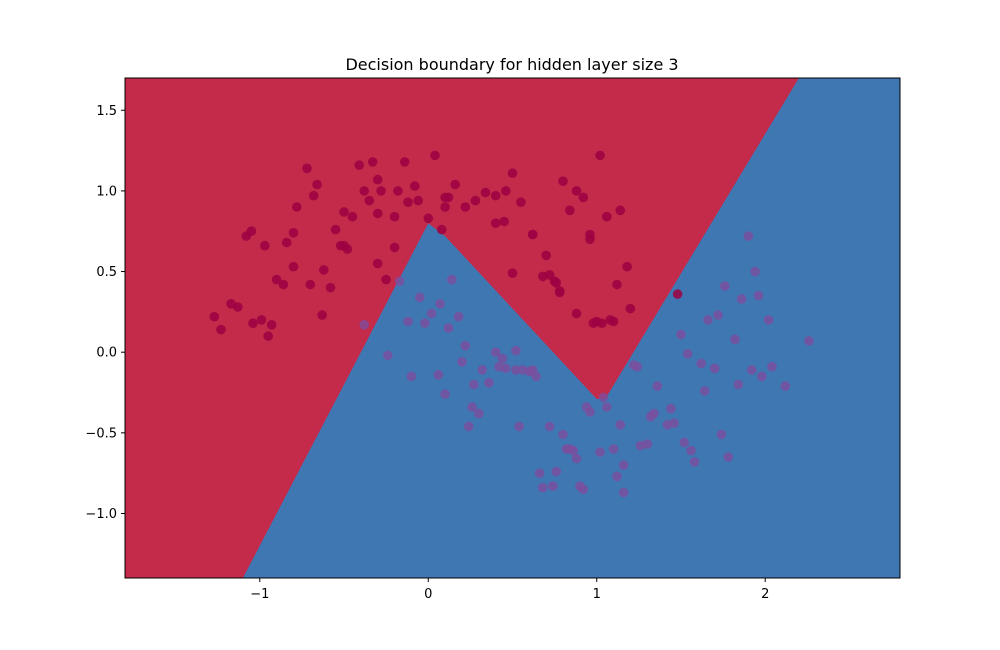 This screenshot has height=650, width=1000. What do you see at coordinates (765, 594) in the screenshot?
I see `x-tick-label: 2` at bounding box center [765, 594].